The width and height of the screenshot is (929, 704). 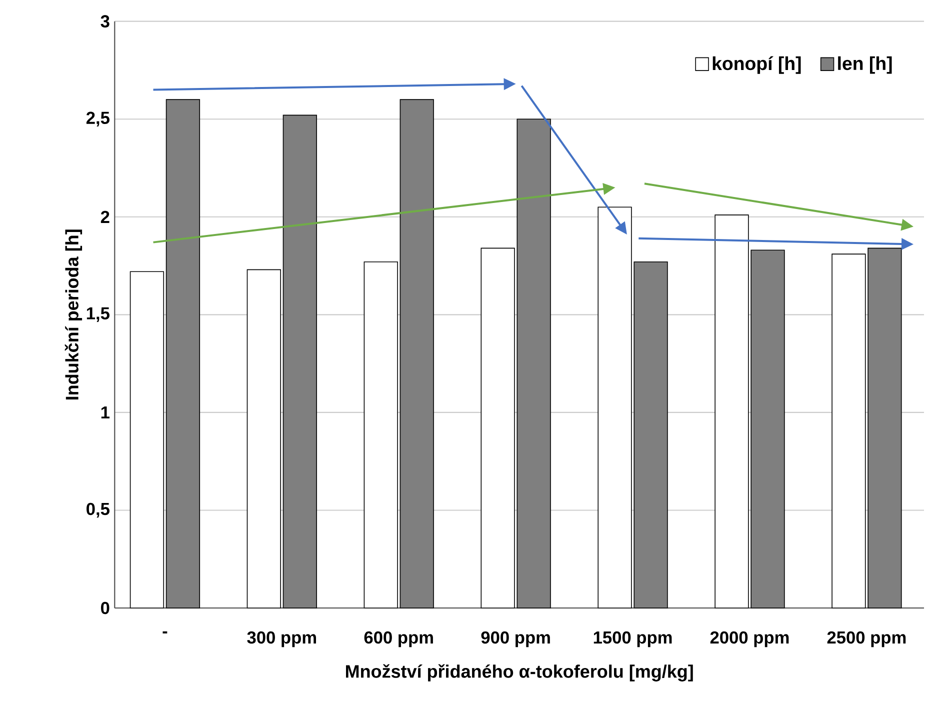 What do you see at coordinates (165, 632) in the screenshot?
I see `x-tick-label: -` at bounding box center [165, 632].